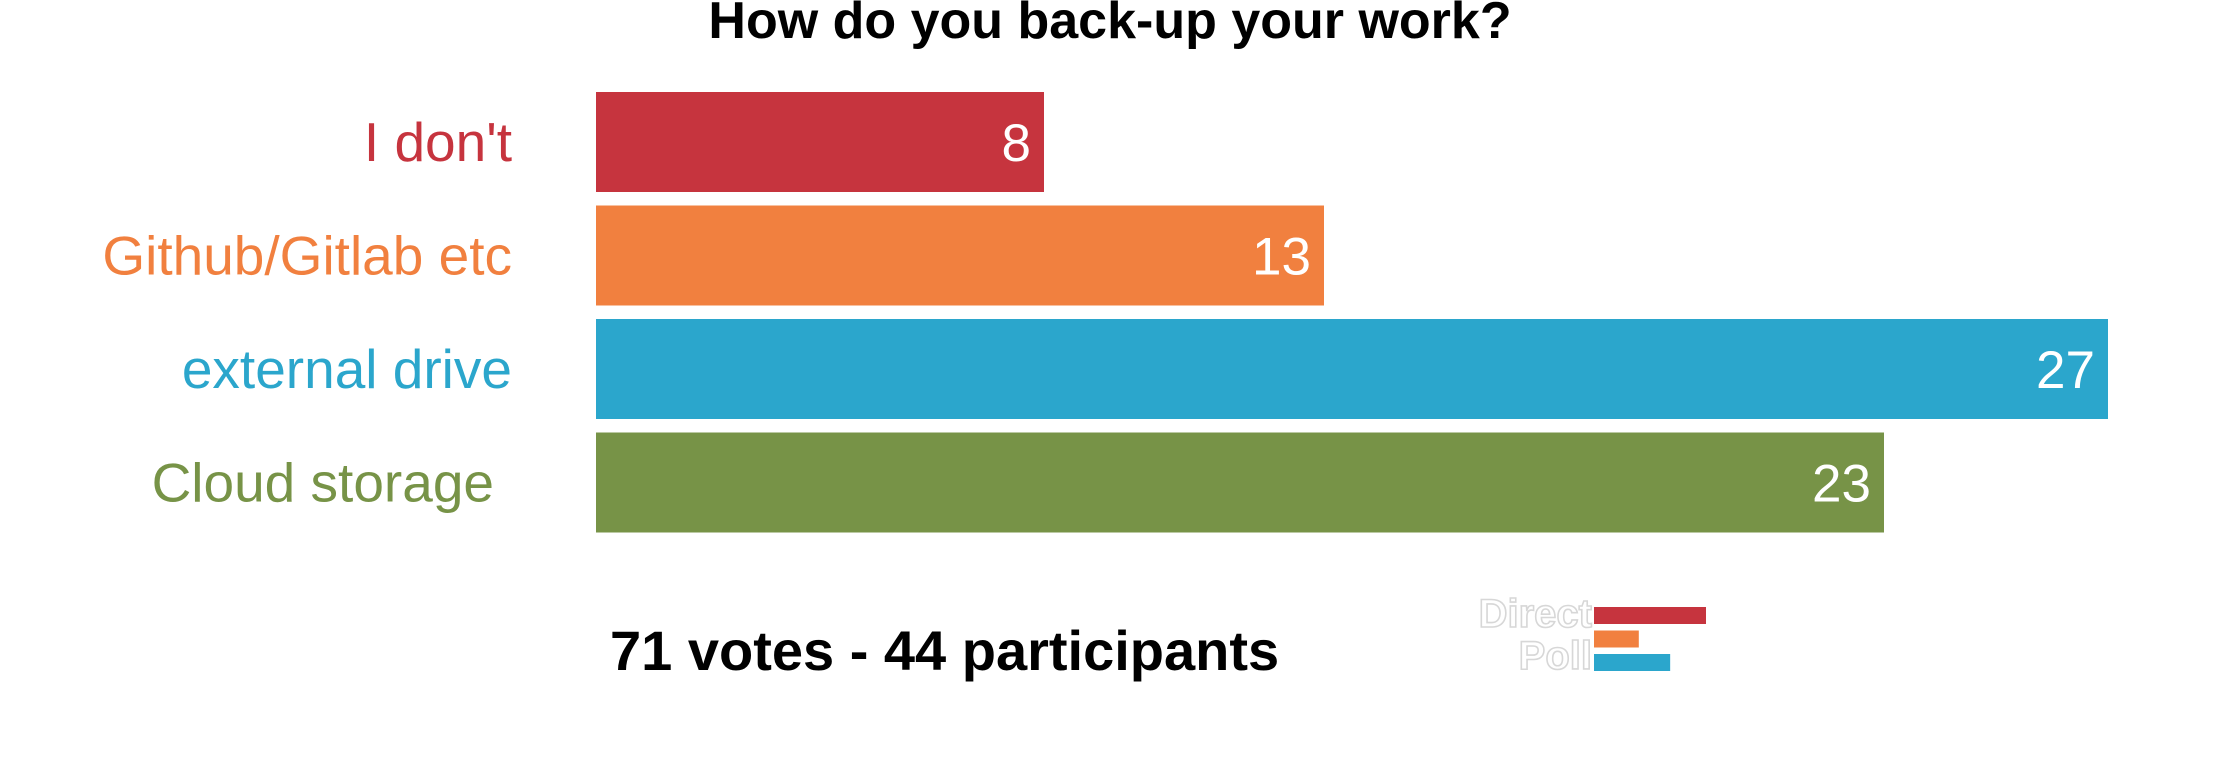  What do you see at coordinates (438, 142) in the screenshot?
I see `category-label-0: I don't` at bounding box center [438, 142].